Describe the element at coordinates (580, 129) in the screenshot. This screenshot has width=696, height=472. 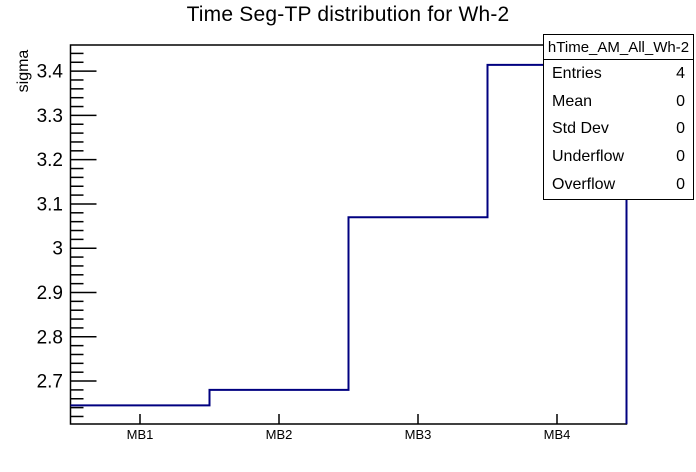
I see `stat-label: Std Dev` at that location.